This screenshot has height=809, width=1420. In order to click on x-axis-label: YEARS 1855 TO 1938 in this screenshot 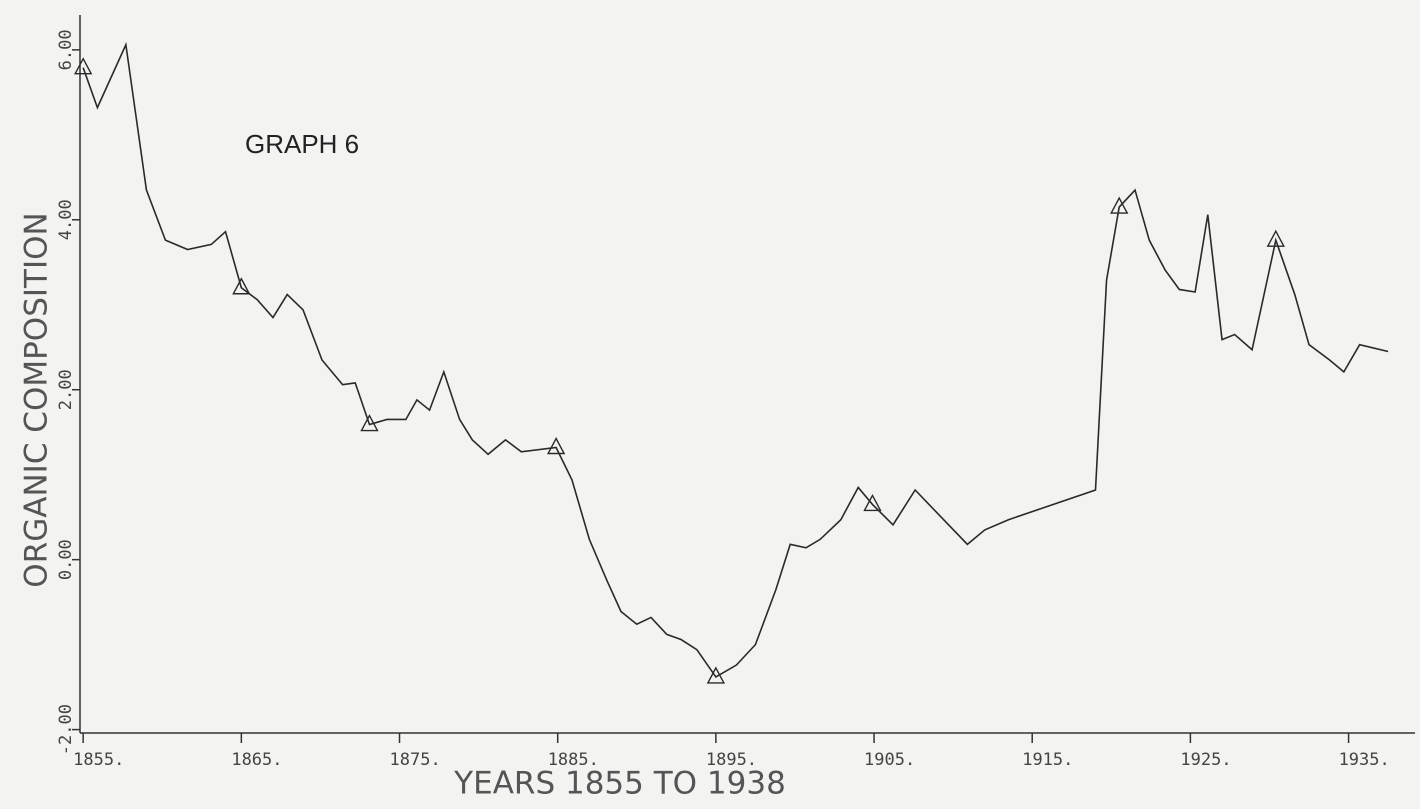, I will do `click(619, 784)`.